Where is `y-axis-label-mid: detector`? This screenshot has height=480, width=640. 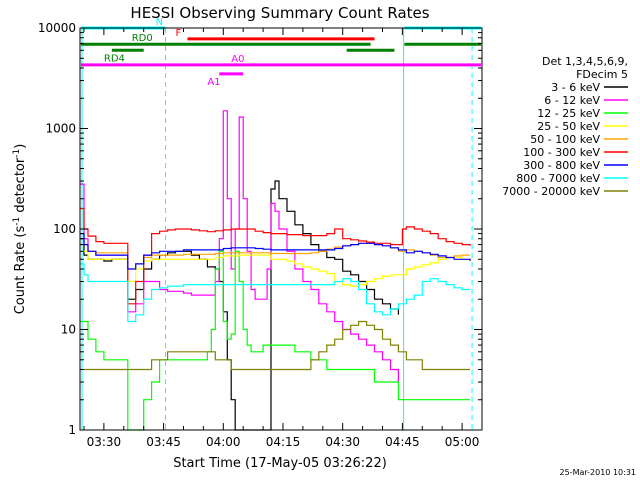 y-axis-label-mid: detector is located at coordinates (20, 187).